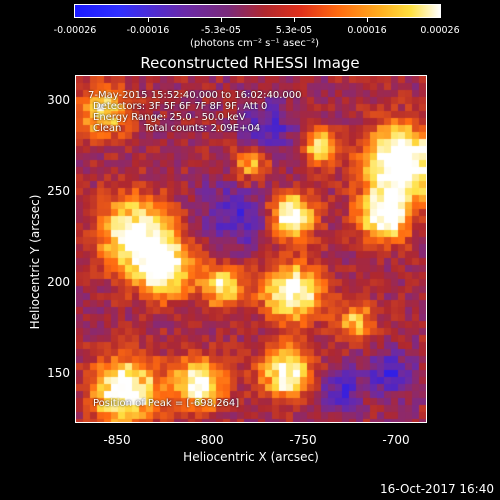 The width and height of the screenshot is (500, 500). Describe the element at coordinates (58, 191) in the screenshot. I see `y-tick-label: 250` at that location.